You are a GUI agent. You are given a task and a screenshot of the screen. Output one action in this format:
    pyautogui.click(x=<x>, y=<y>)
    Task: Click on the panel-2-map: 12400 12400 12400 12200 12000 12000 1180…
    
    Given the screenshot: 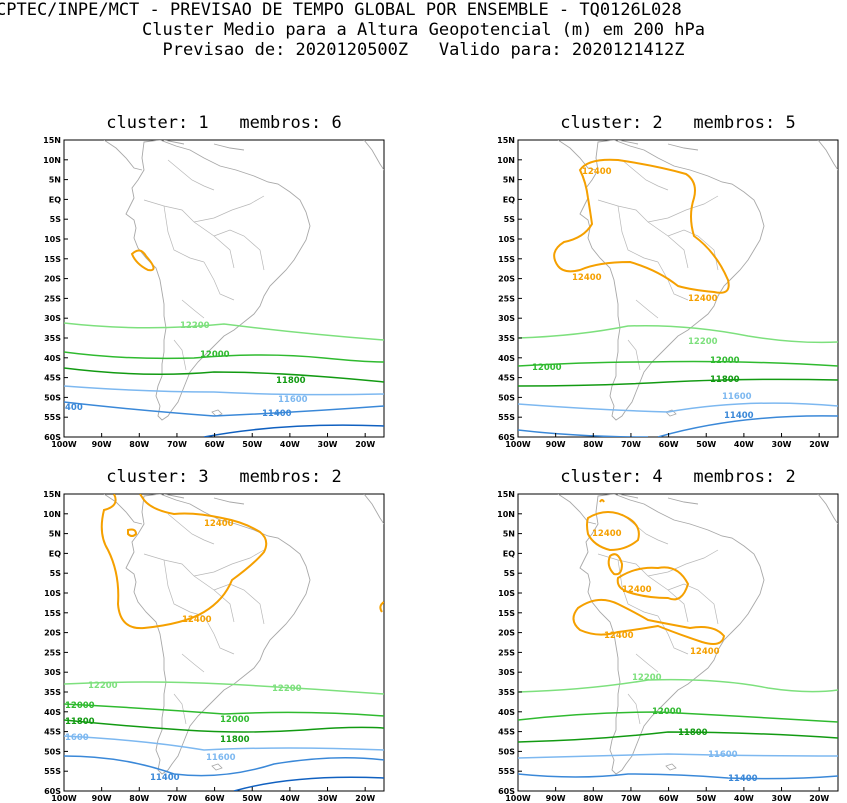 What is the action you would take?
    pyautogui.click(x=678, y=288)
    